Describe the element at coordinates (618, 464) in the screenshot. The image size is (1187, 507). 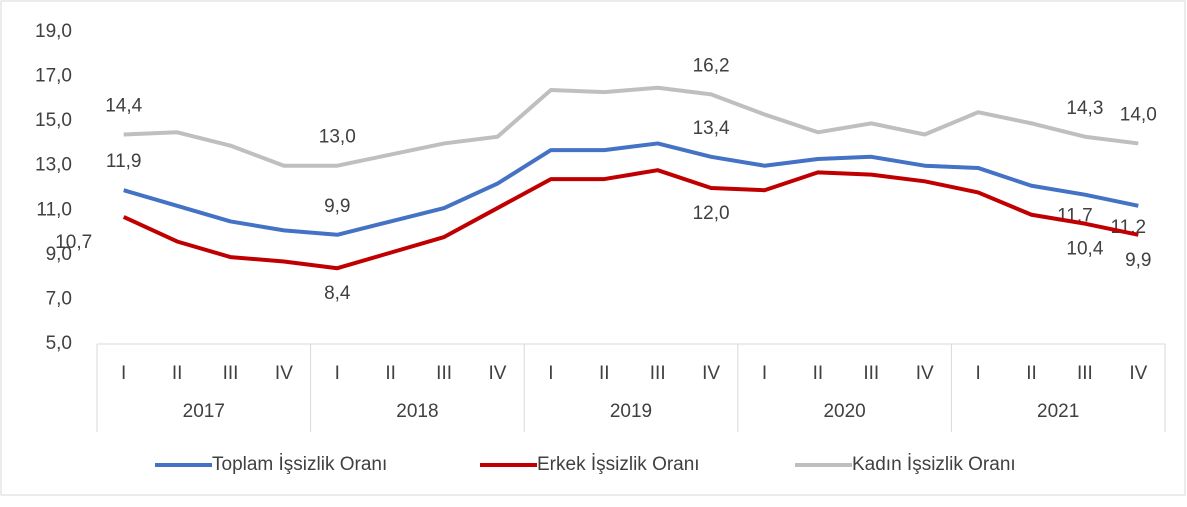
I see `legend-label: Erkek İşsizlik Oranı` at that location.